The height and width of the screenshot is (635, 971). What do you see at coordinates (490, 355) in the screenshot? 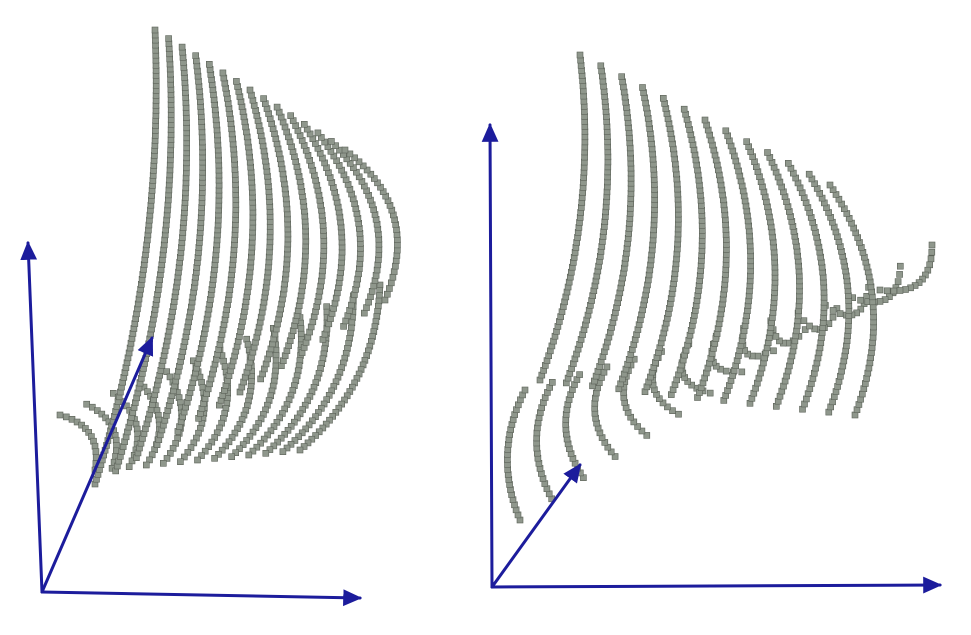
I see `y-axis` at bounding box center [490, 355].